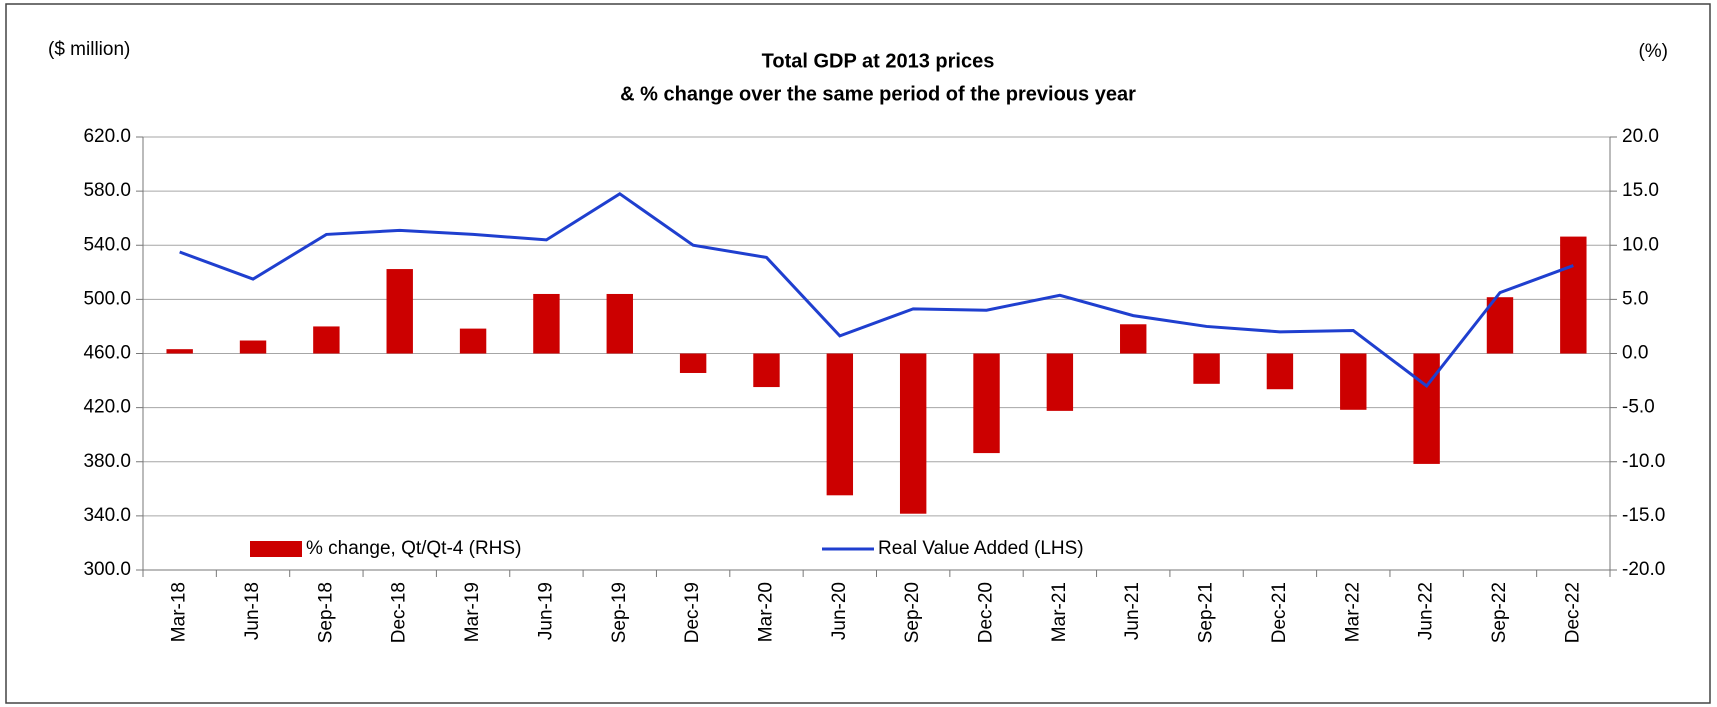 The image size is (1717, 707). Describe the element at coordinates (472, 612) in the screenshot. I see `x-tick-label: Mar-19` at that location.